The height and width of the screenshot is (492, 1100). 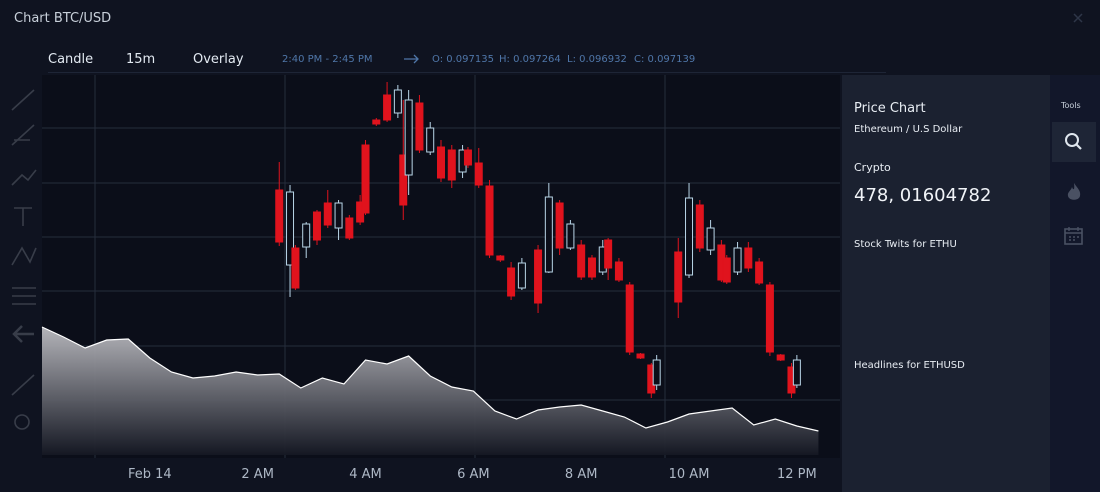 I want to click on calendar-tool, so click(x=1074, y=236).